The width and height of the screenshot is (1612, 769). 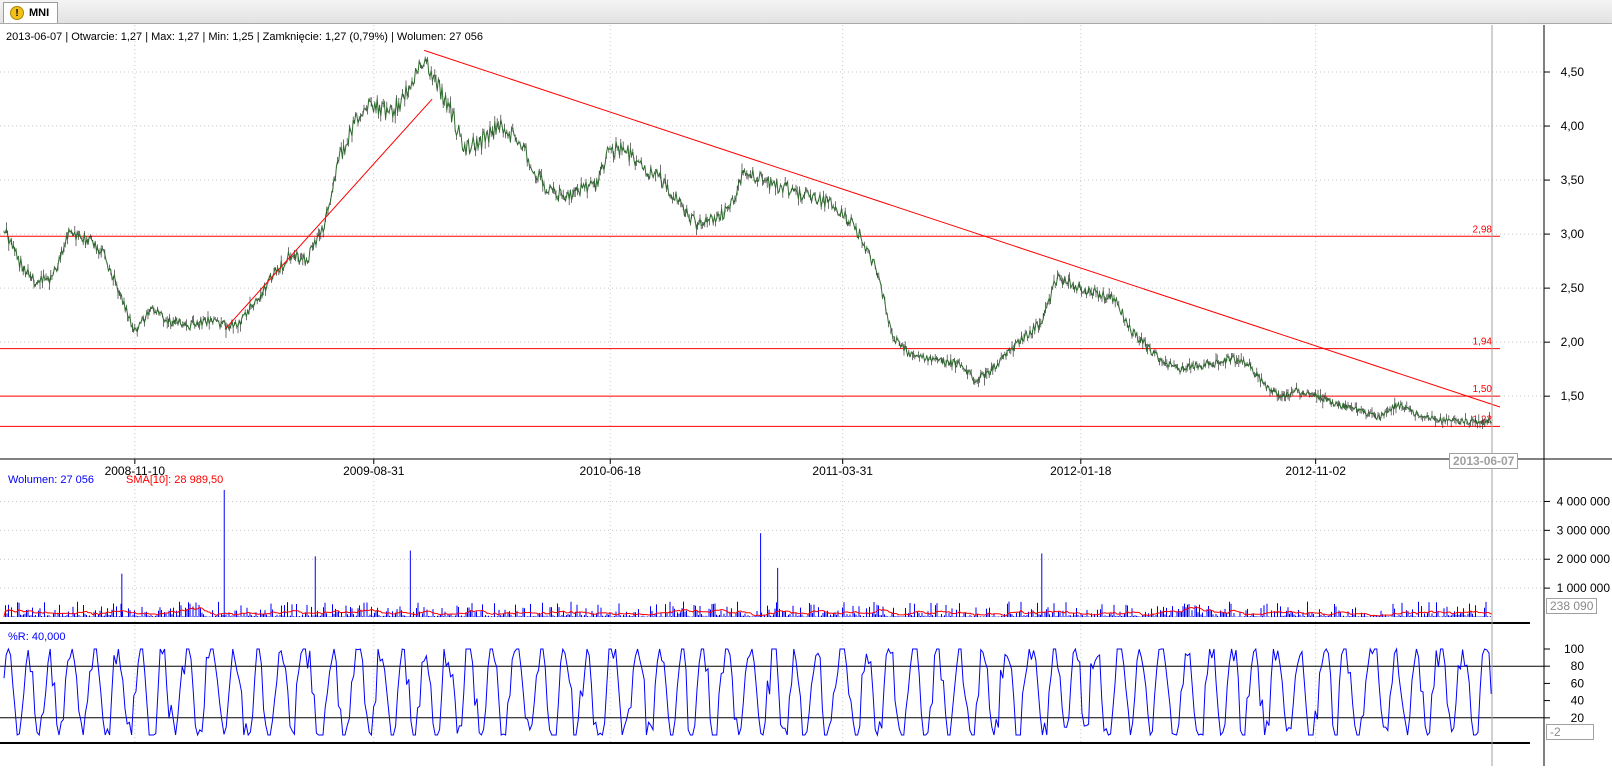 What do you see at coordinates (37, 637) in the screenshot?
I see `wr-label: %R: 40,000` at bounding box center [37, 637].